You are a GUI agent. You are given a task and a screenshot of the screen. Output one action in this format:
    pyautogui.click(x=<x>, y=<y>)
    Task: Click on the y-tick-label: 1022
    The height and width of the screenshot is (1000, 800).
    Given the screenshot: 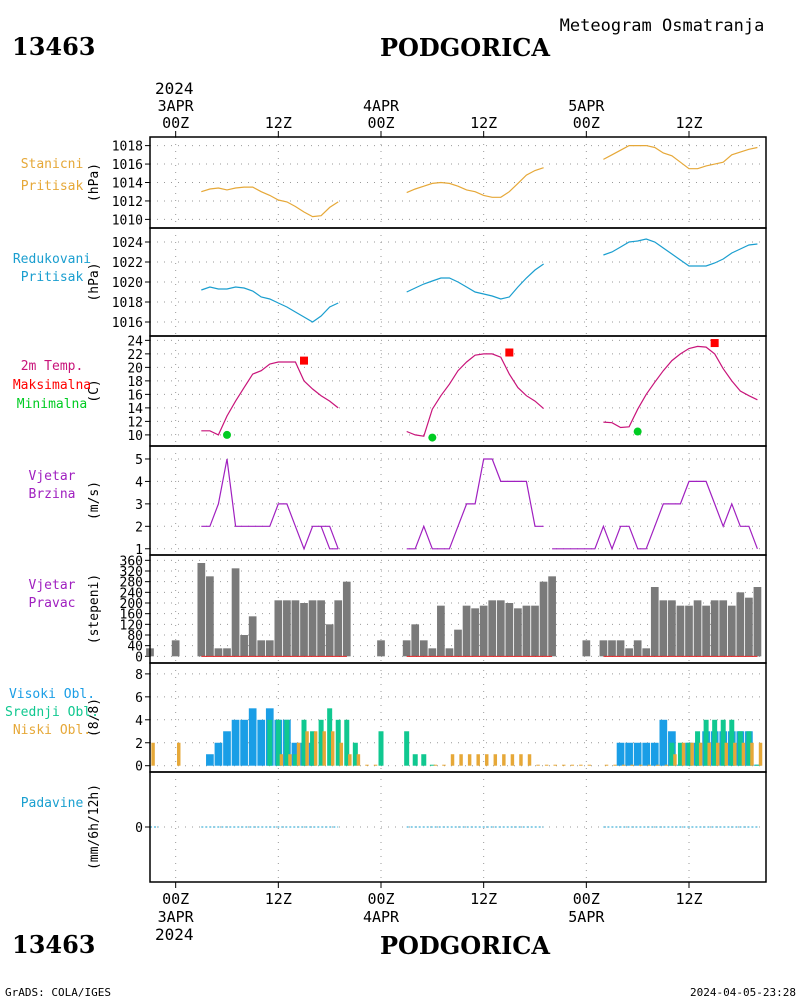 What is the action you would take?
    pyautogui.click(x=127, y=263)
    